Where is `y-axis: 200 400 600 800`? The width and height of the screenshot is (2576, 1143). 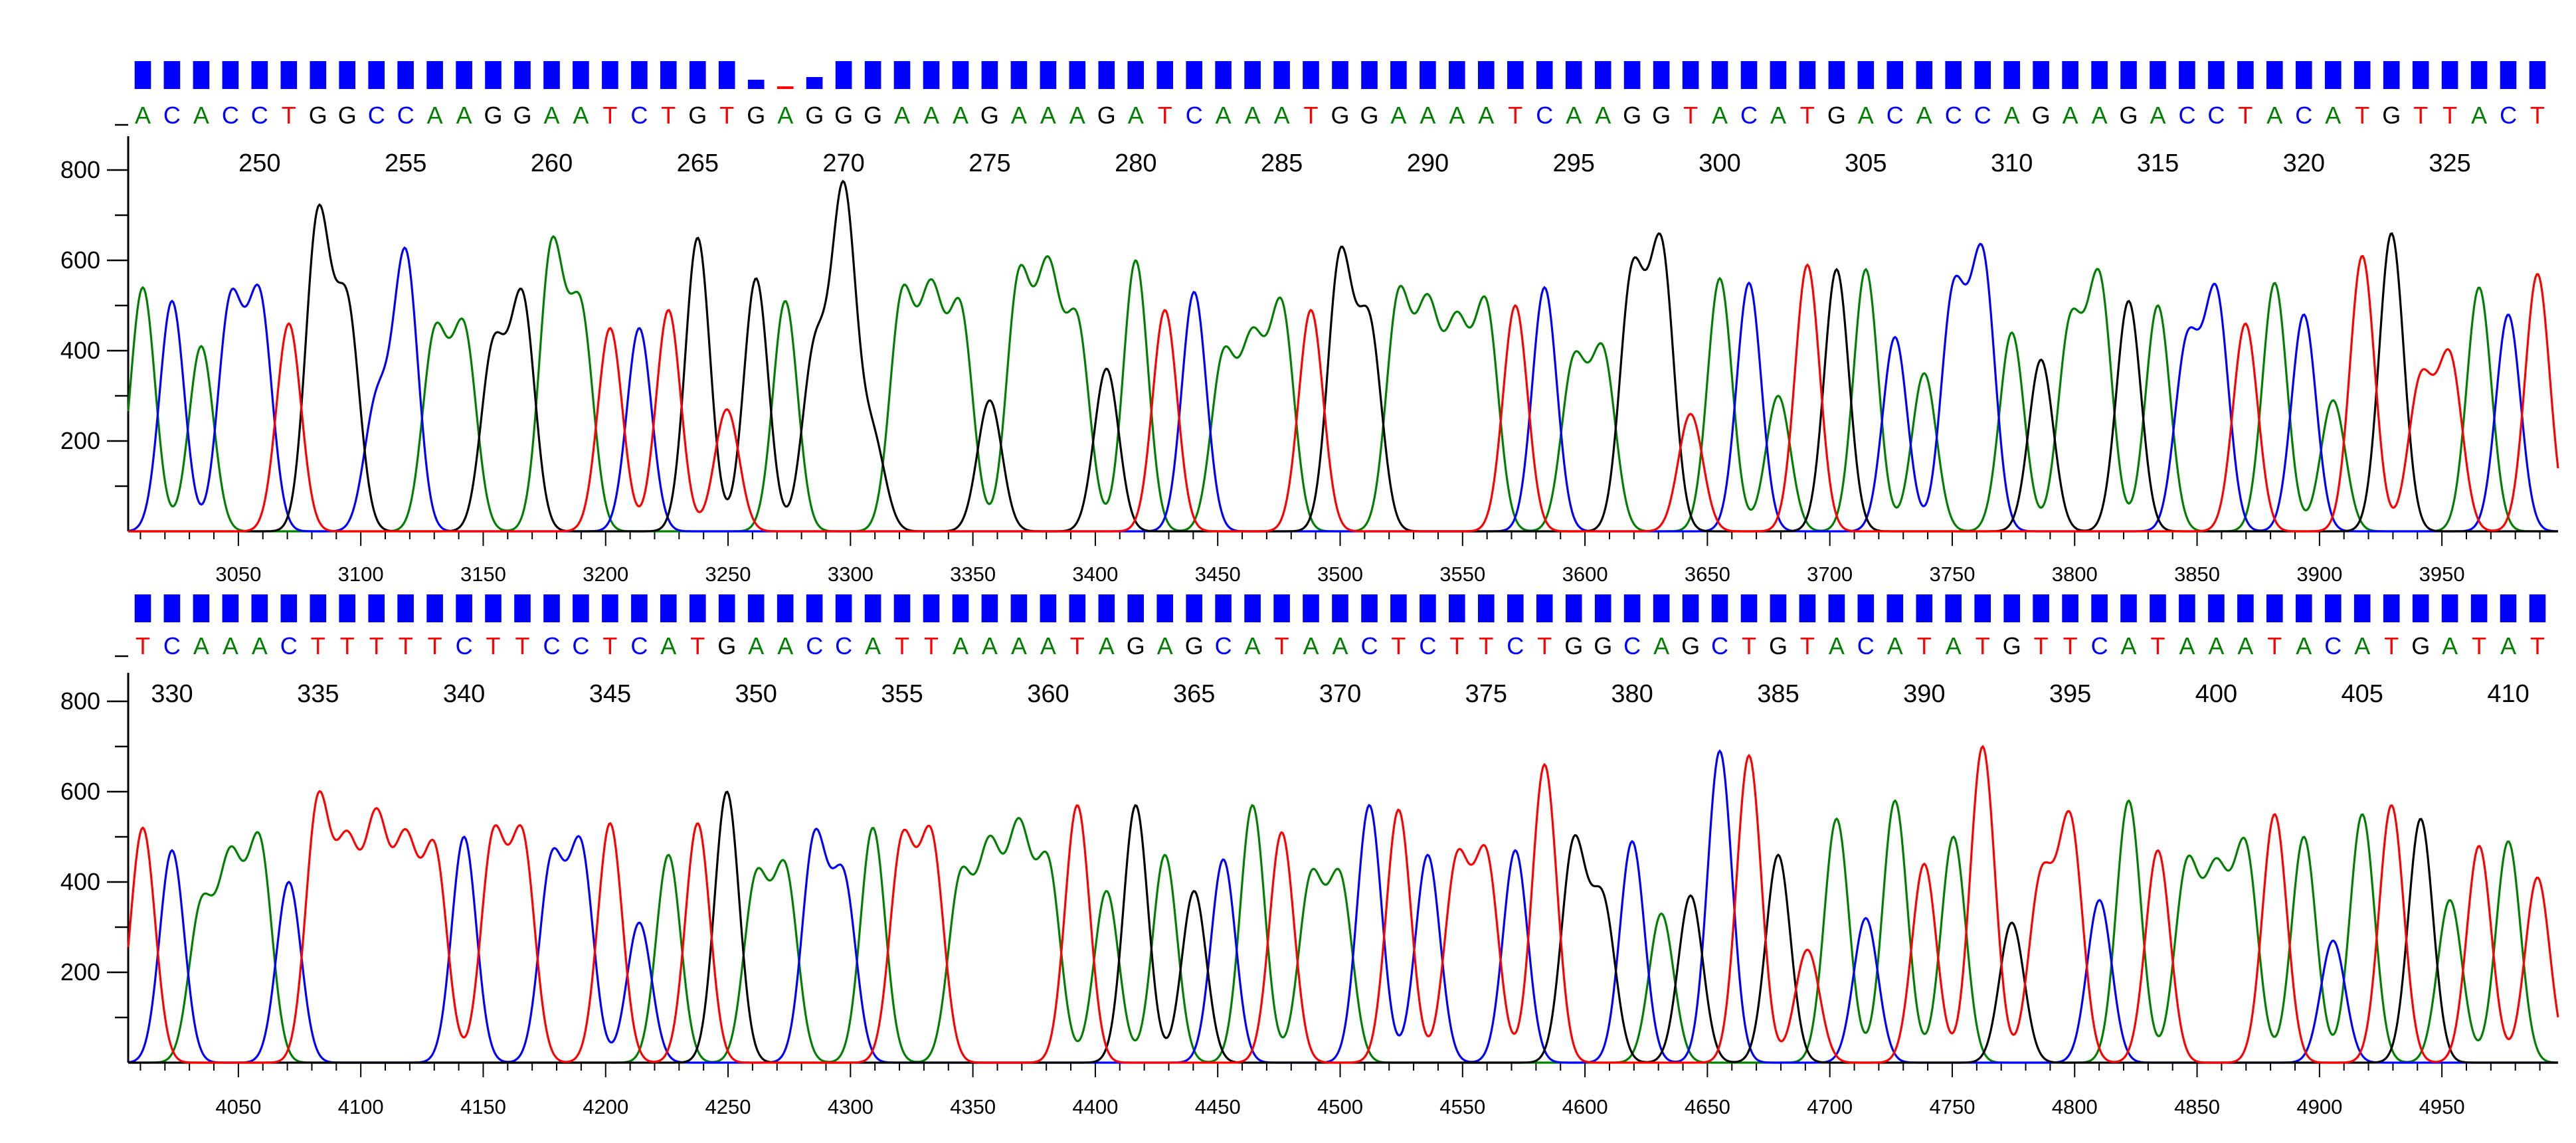
y-axis: 200 400 600 800 is located at coordinates (95, 328).